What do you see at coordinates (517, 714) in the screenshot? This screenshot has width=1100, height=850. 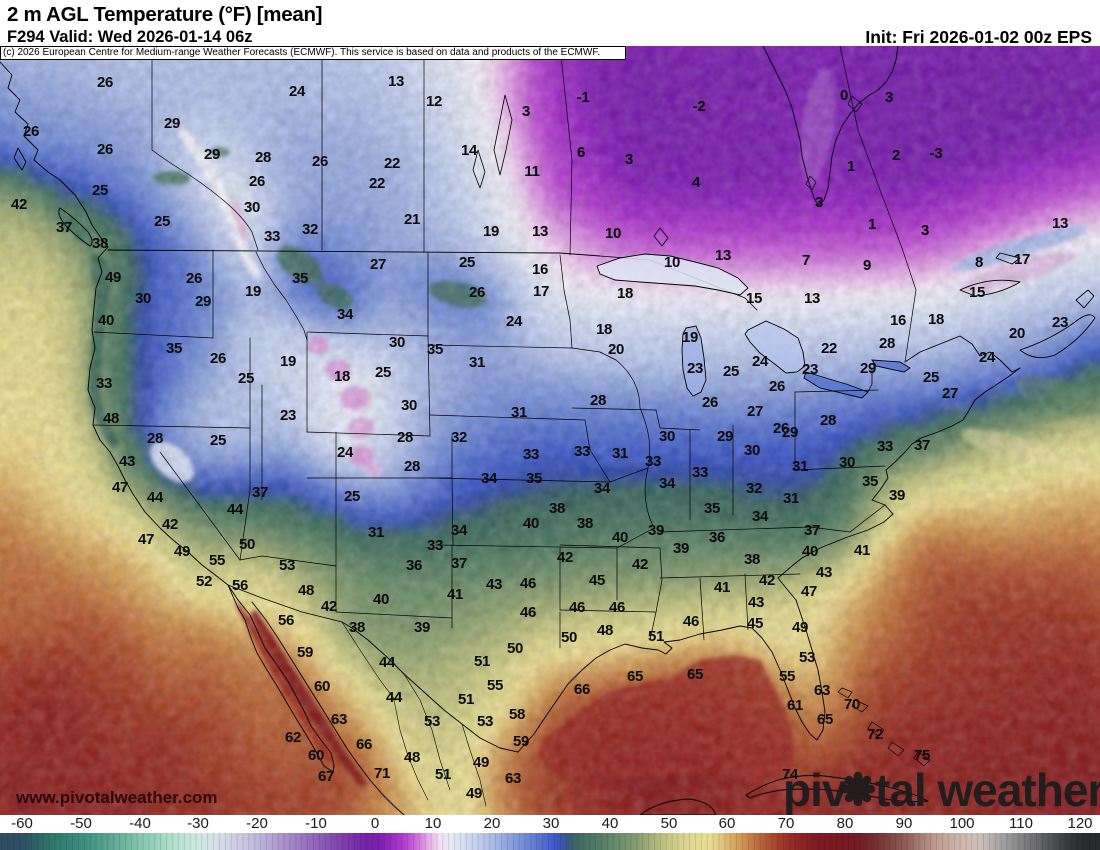 I see `svg-text: 58` at bounding box center [517, 714].